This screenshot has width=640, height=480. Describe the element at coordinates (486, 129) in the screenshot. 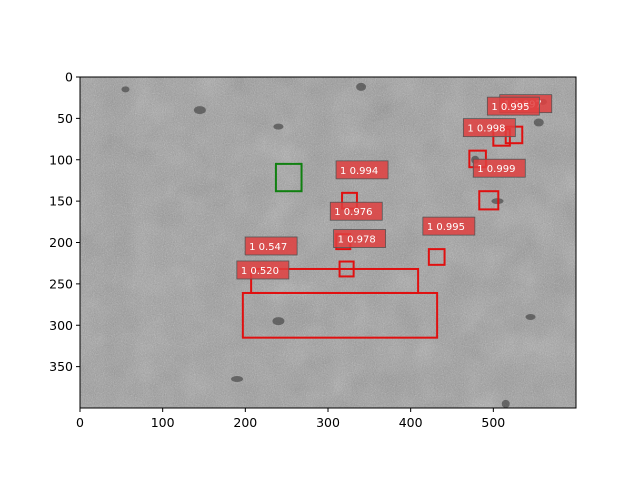

I see `detection-label: 1 0.998` at that location.